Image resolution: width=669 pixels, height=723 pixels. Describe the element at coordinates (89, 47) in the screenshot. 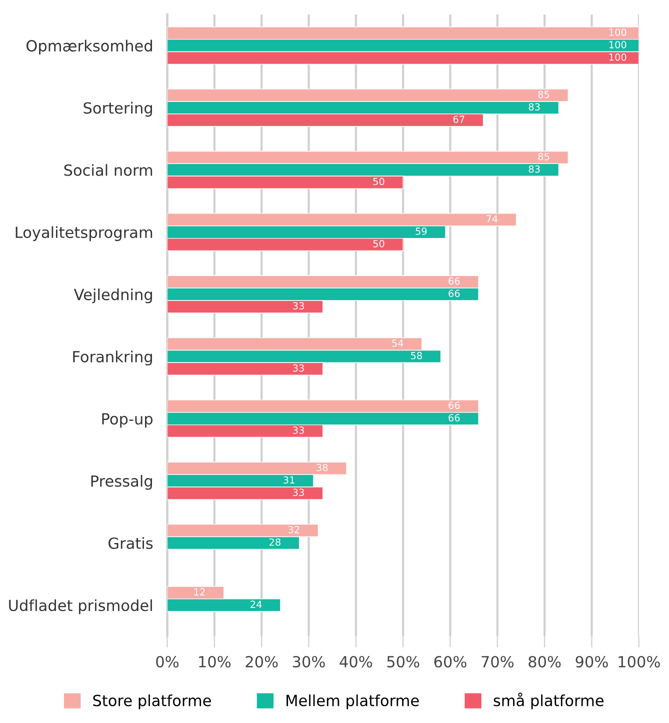

I see `y-tick-label: Opmærksomhed` at that location.